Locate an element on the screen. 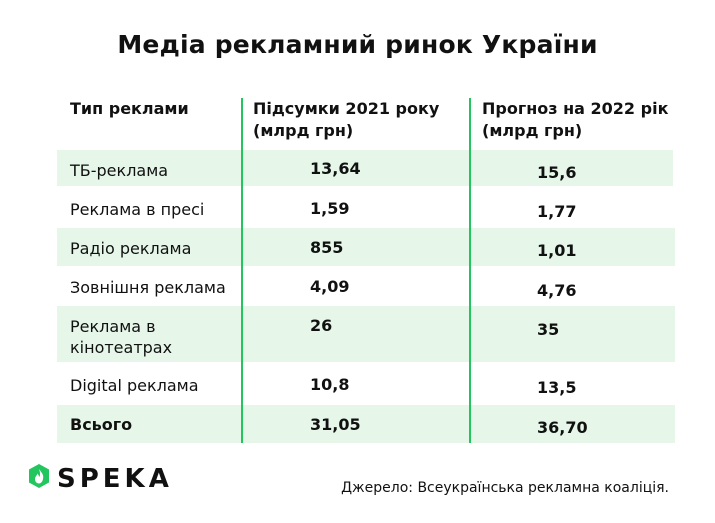 The width and height of the screenshot is (715, 523). row-value-2022: 13,5 is located at coordinates (557, 387).